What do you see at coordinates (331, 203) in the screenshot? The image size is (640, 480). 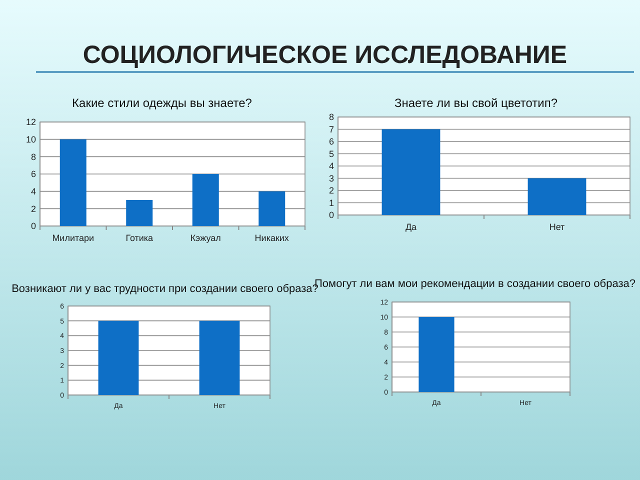 I see `y-tick-label: 1` at bounding box center [331, 203].